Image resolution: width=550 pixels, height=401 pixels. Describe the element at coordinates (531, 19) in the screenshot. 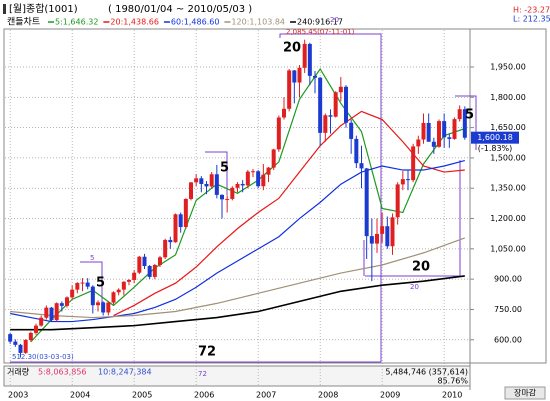

I see `low-info: L: 212.35` at that location.